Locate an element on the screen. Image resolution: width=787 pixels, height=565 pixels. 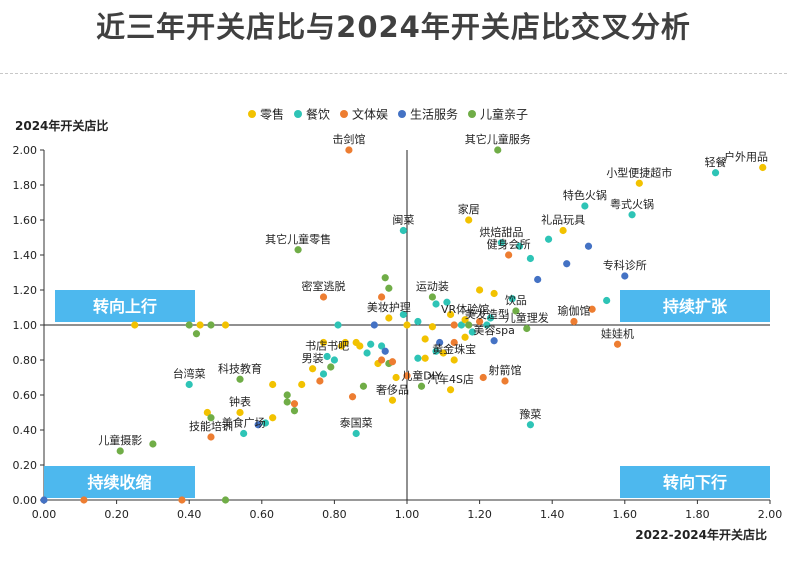
data-point-label: 豫菜 is located at coordinates (530, 414).